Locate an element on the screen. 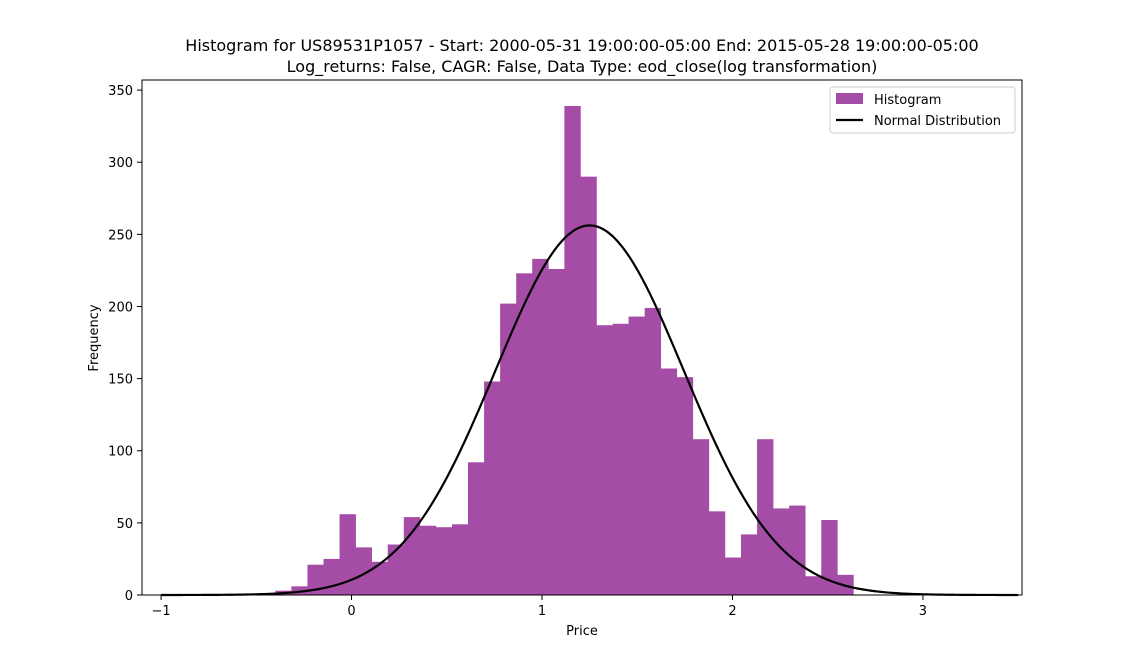 This screenshot has height=668, width=1136. y-tick-label: 50 is located at coordinates (124, 524).